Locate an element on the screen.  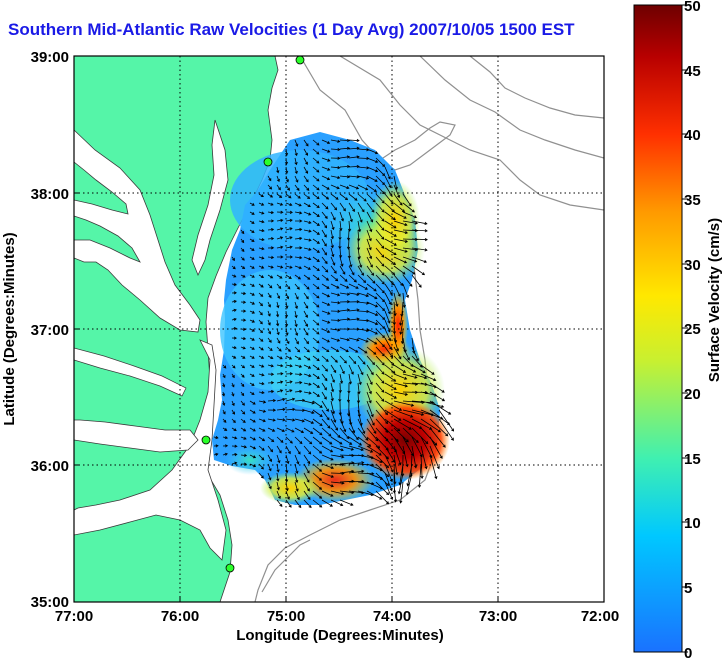
colorbar-tick: 25 is located at coordinates (692, 329).